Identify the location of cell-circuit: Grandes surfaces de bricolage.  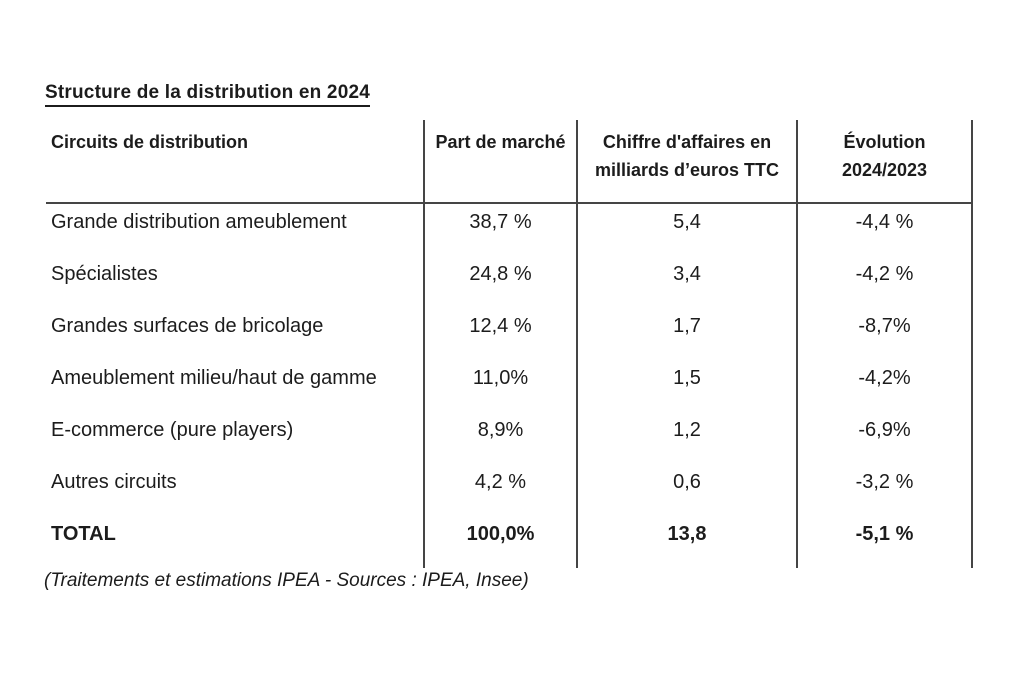
(235, 334).